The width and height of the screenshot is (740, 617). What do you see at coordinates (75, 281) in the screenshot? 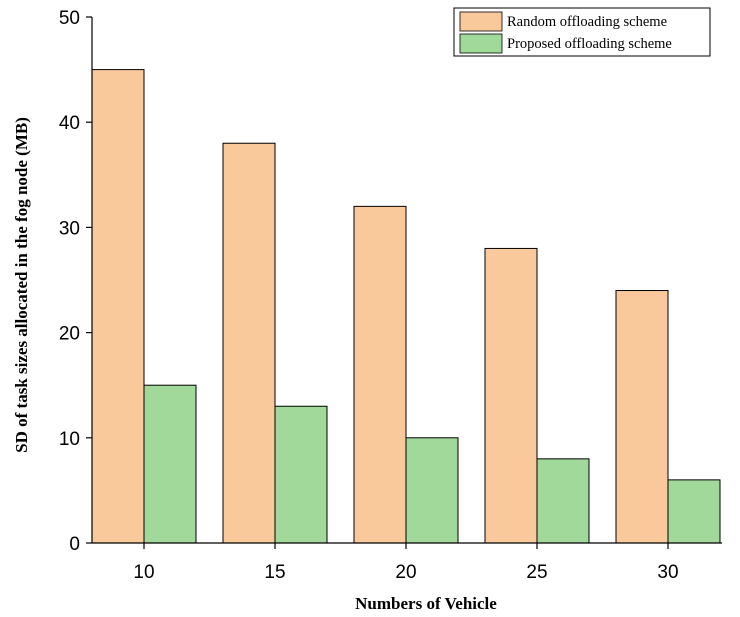
I see `y-ticks-group: 0 10 20 30 40 50` at bounding box center [75, 281].